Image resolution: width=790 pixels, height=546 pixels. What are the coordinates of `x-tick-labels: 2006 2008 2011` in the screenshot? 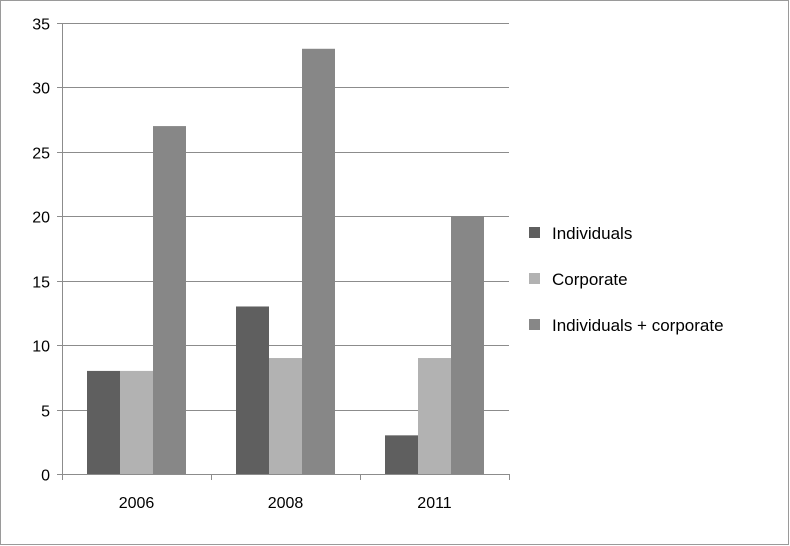 It's located at (285, 503).